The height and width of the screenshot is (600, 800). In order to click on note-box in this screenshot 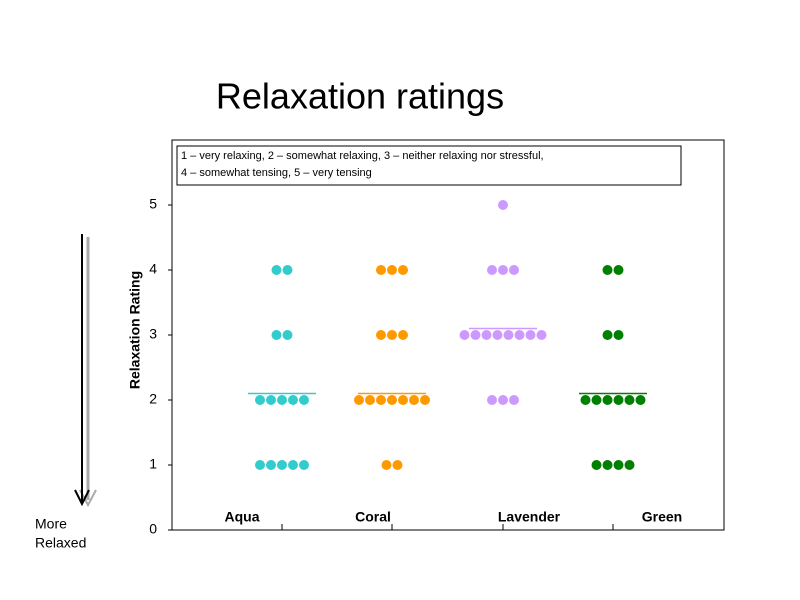, I will do `click(429, 165)`.